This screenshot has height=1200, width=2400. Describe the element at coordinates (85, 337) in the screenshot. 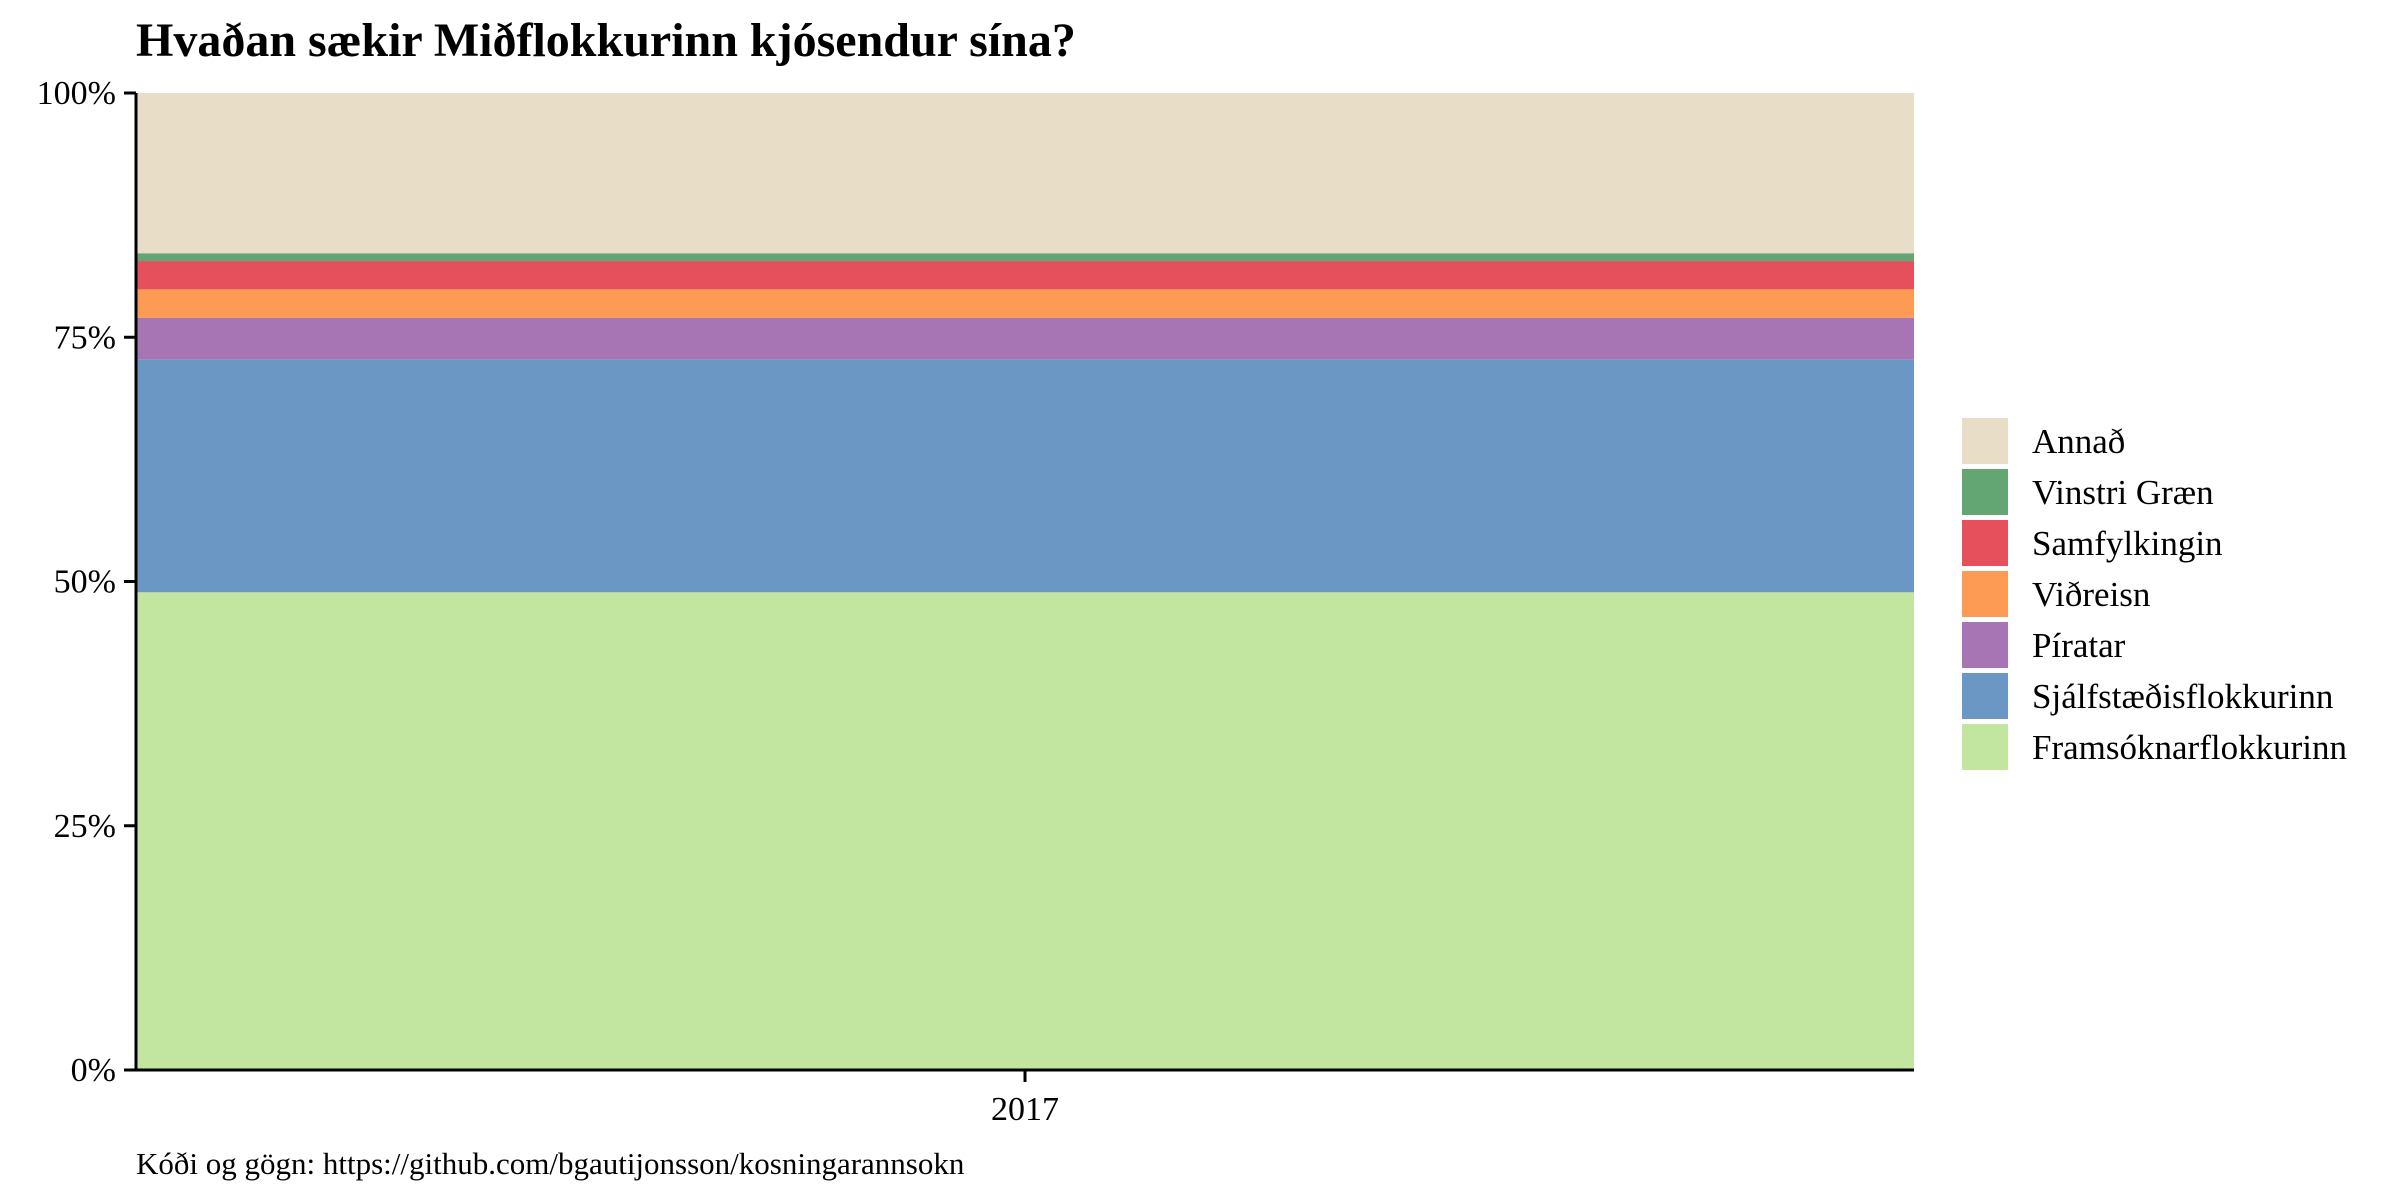

I see `y-tick-label: 75%` at that location.